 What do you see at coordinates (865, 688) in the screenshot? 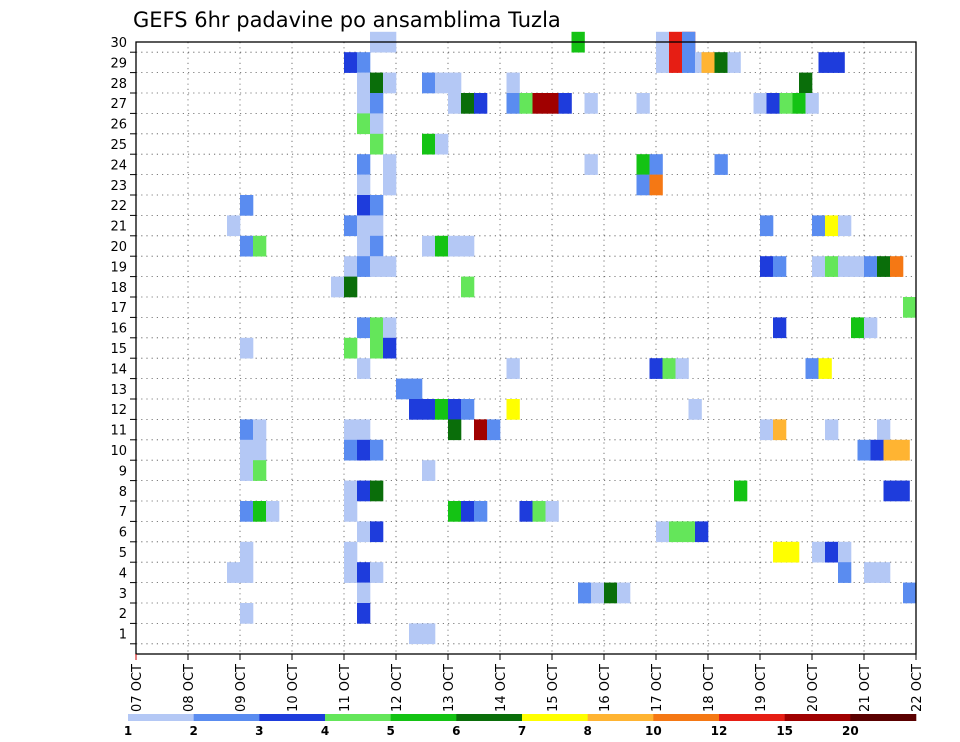
I see `x-tick-label: 21 OCT` at bounding box center [865, 688].